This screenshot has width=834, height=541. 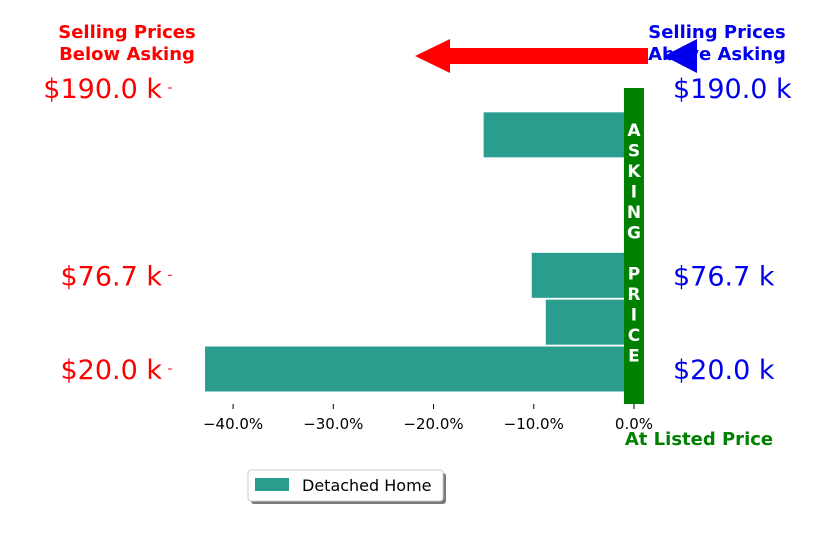 What do you see at coordinates (634, 234) in the screenshot?
I see `asking-letter: G` at bounding box center [634, 234].